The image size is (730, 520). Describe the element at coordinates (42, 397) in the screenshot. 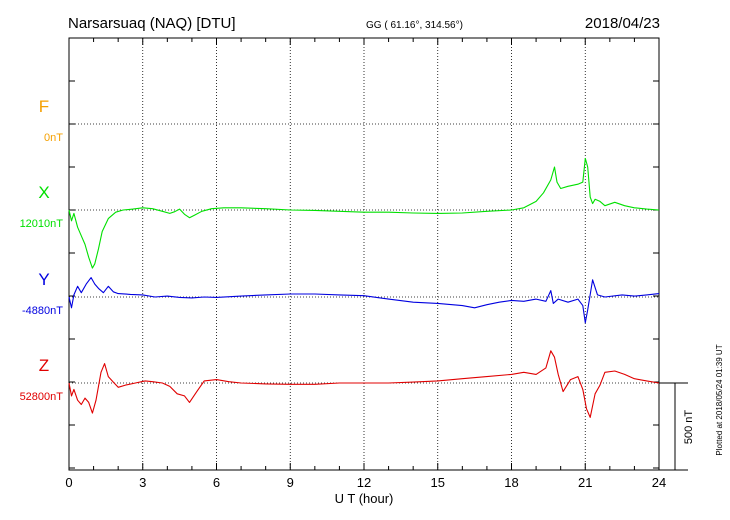

I see `series-baseline-z: 52800nT` at that location.